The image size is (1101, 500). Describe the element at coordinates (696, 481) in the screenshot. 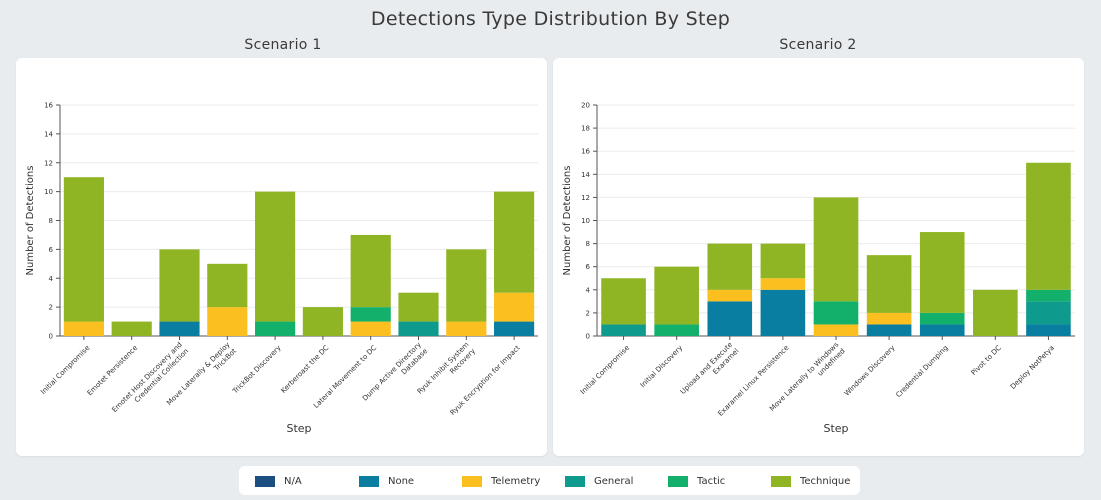

I see `legend-item-tactic: Tactic` at that location.